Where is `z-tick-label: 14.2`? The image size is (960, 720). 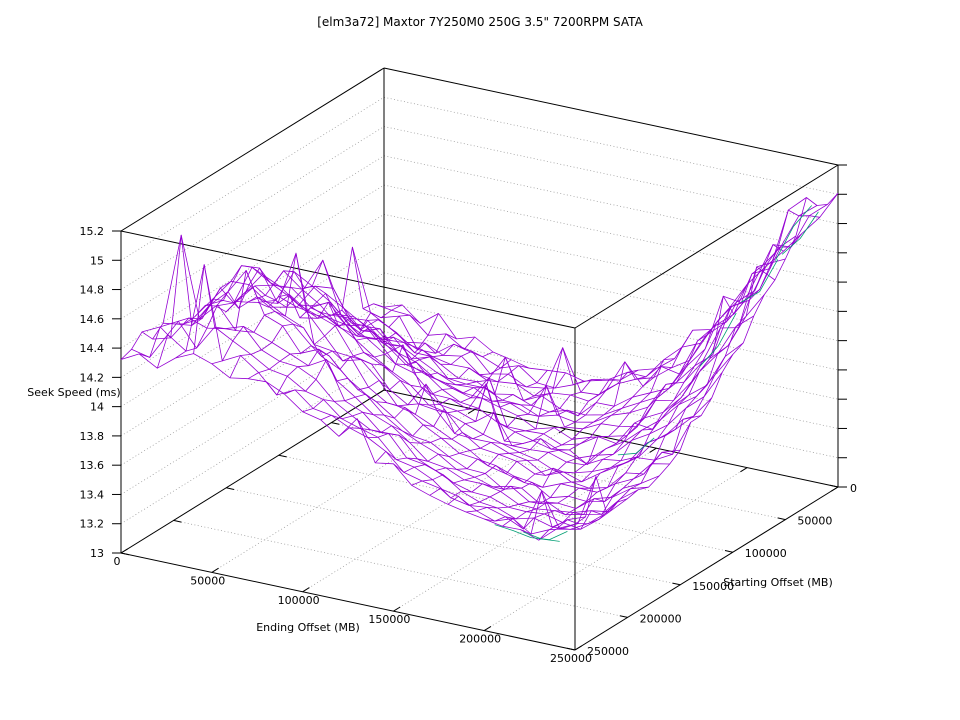 z-tick-label: 14.2 is located at coordinates (92, 377).